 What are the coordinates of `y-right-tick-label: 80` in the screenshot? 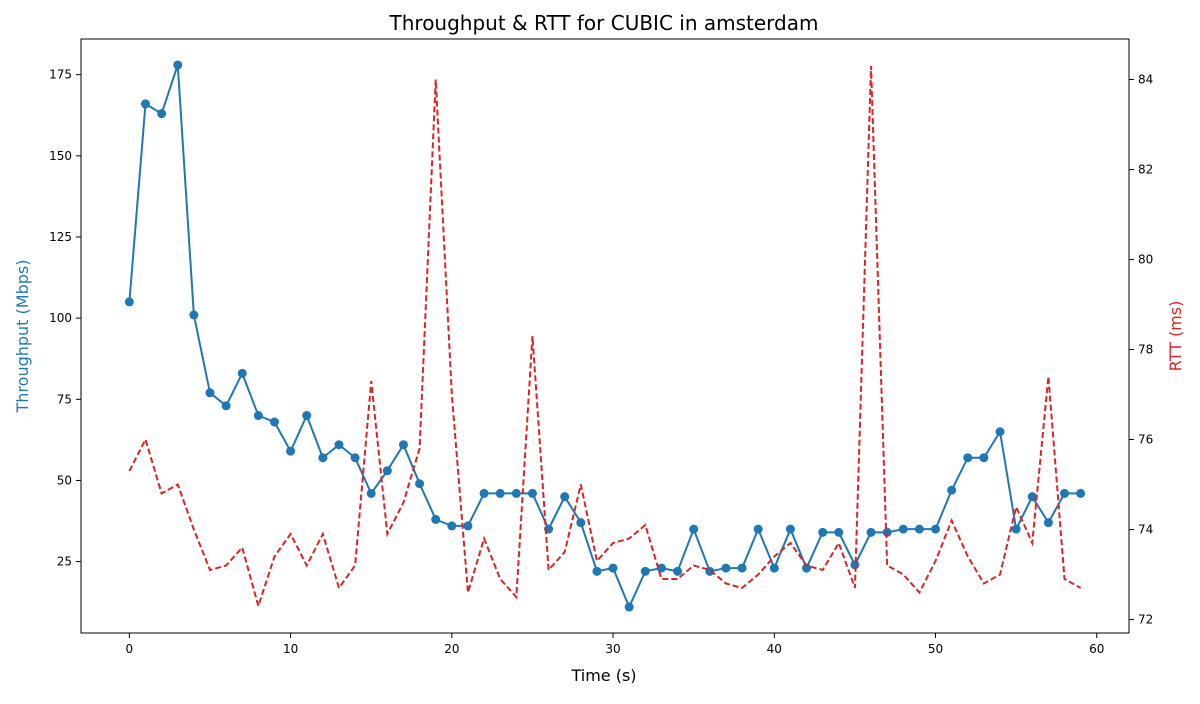 It's located at (1145, 260).